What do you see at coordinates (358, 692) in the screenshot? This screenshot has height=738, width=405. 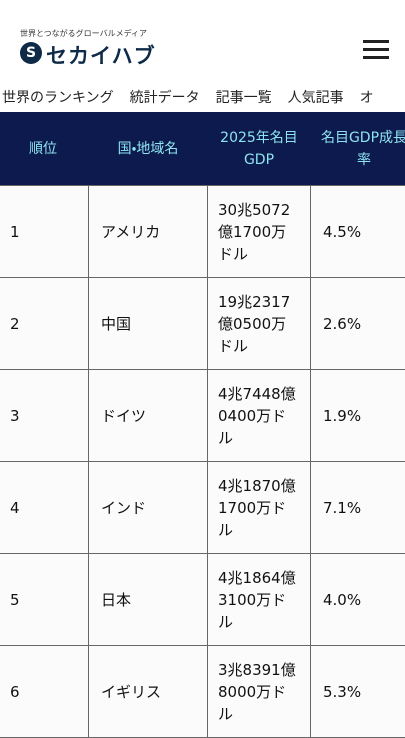 I see `table-cell: 5.3%` at bounding box center [358, 692].